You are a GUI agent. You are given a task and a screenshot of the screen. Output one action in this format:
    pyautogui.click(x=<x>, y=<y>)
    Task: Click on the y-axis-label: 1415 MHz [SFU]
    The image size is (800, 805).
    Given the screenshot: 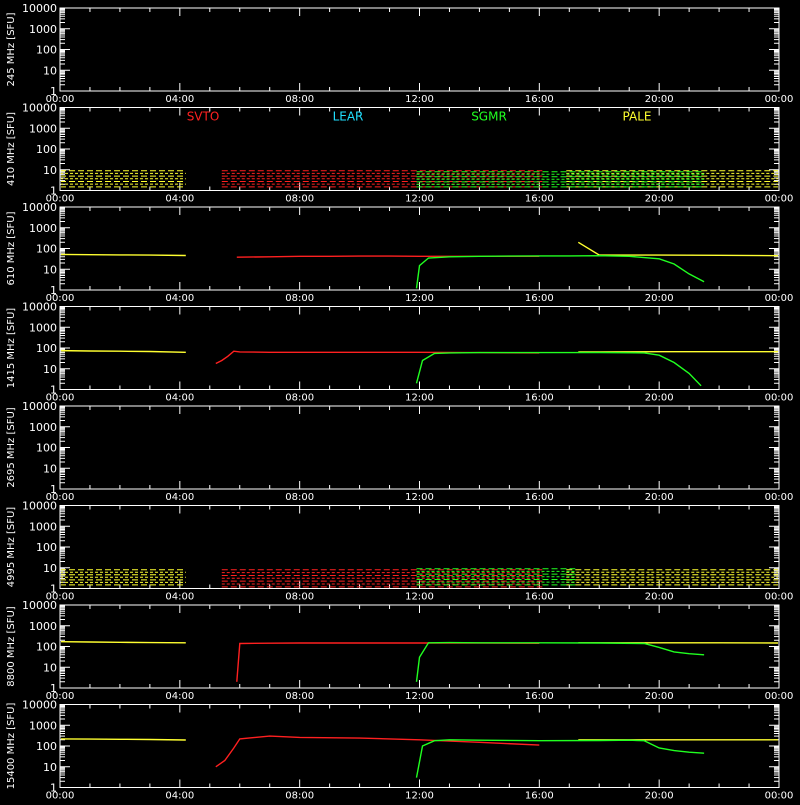 What is the action you would take?
    pyautogui.click(x=11, y=348)
    